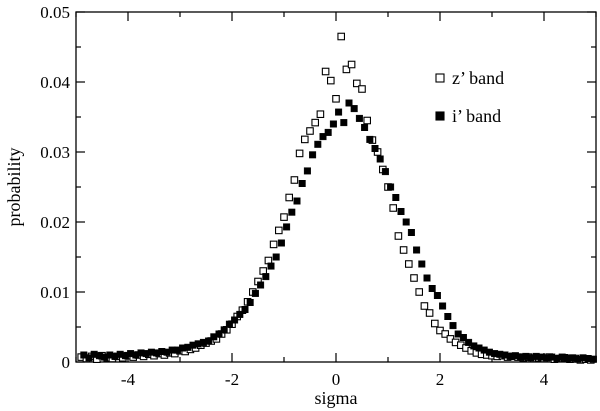 The image size is (600, 411). Describe the element at coordinates (55, 152) in the screenshot. I see `y-tick-label: 0.03` at that location.